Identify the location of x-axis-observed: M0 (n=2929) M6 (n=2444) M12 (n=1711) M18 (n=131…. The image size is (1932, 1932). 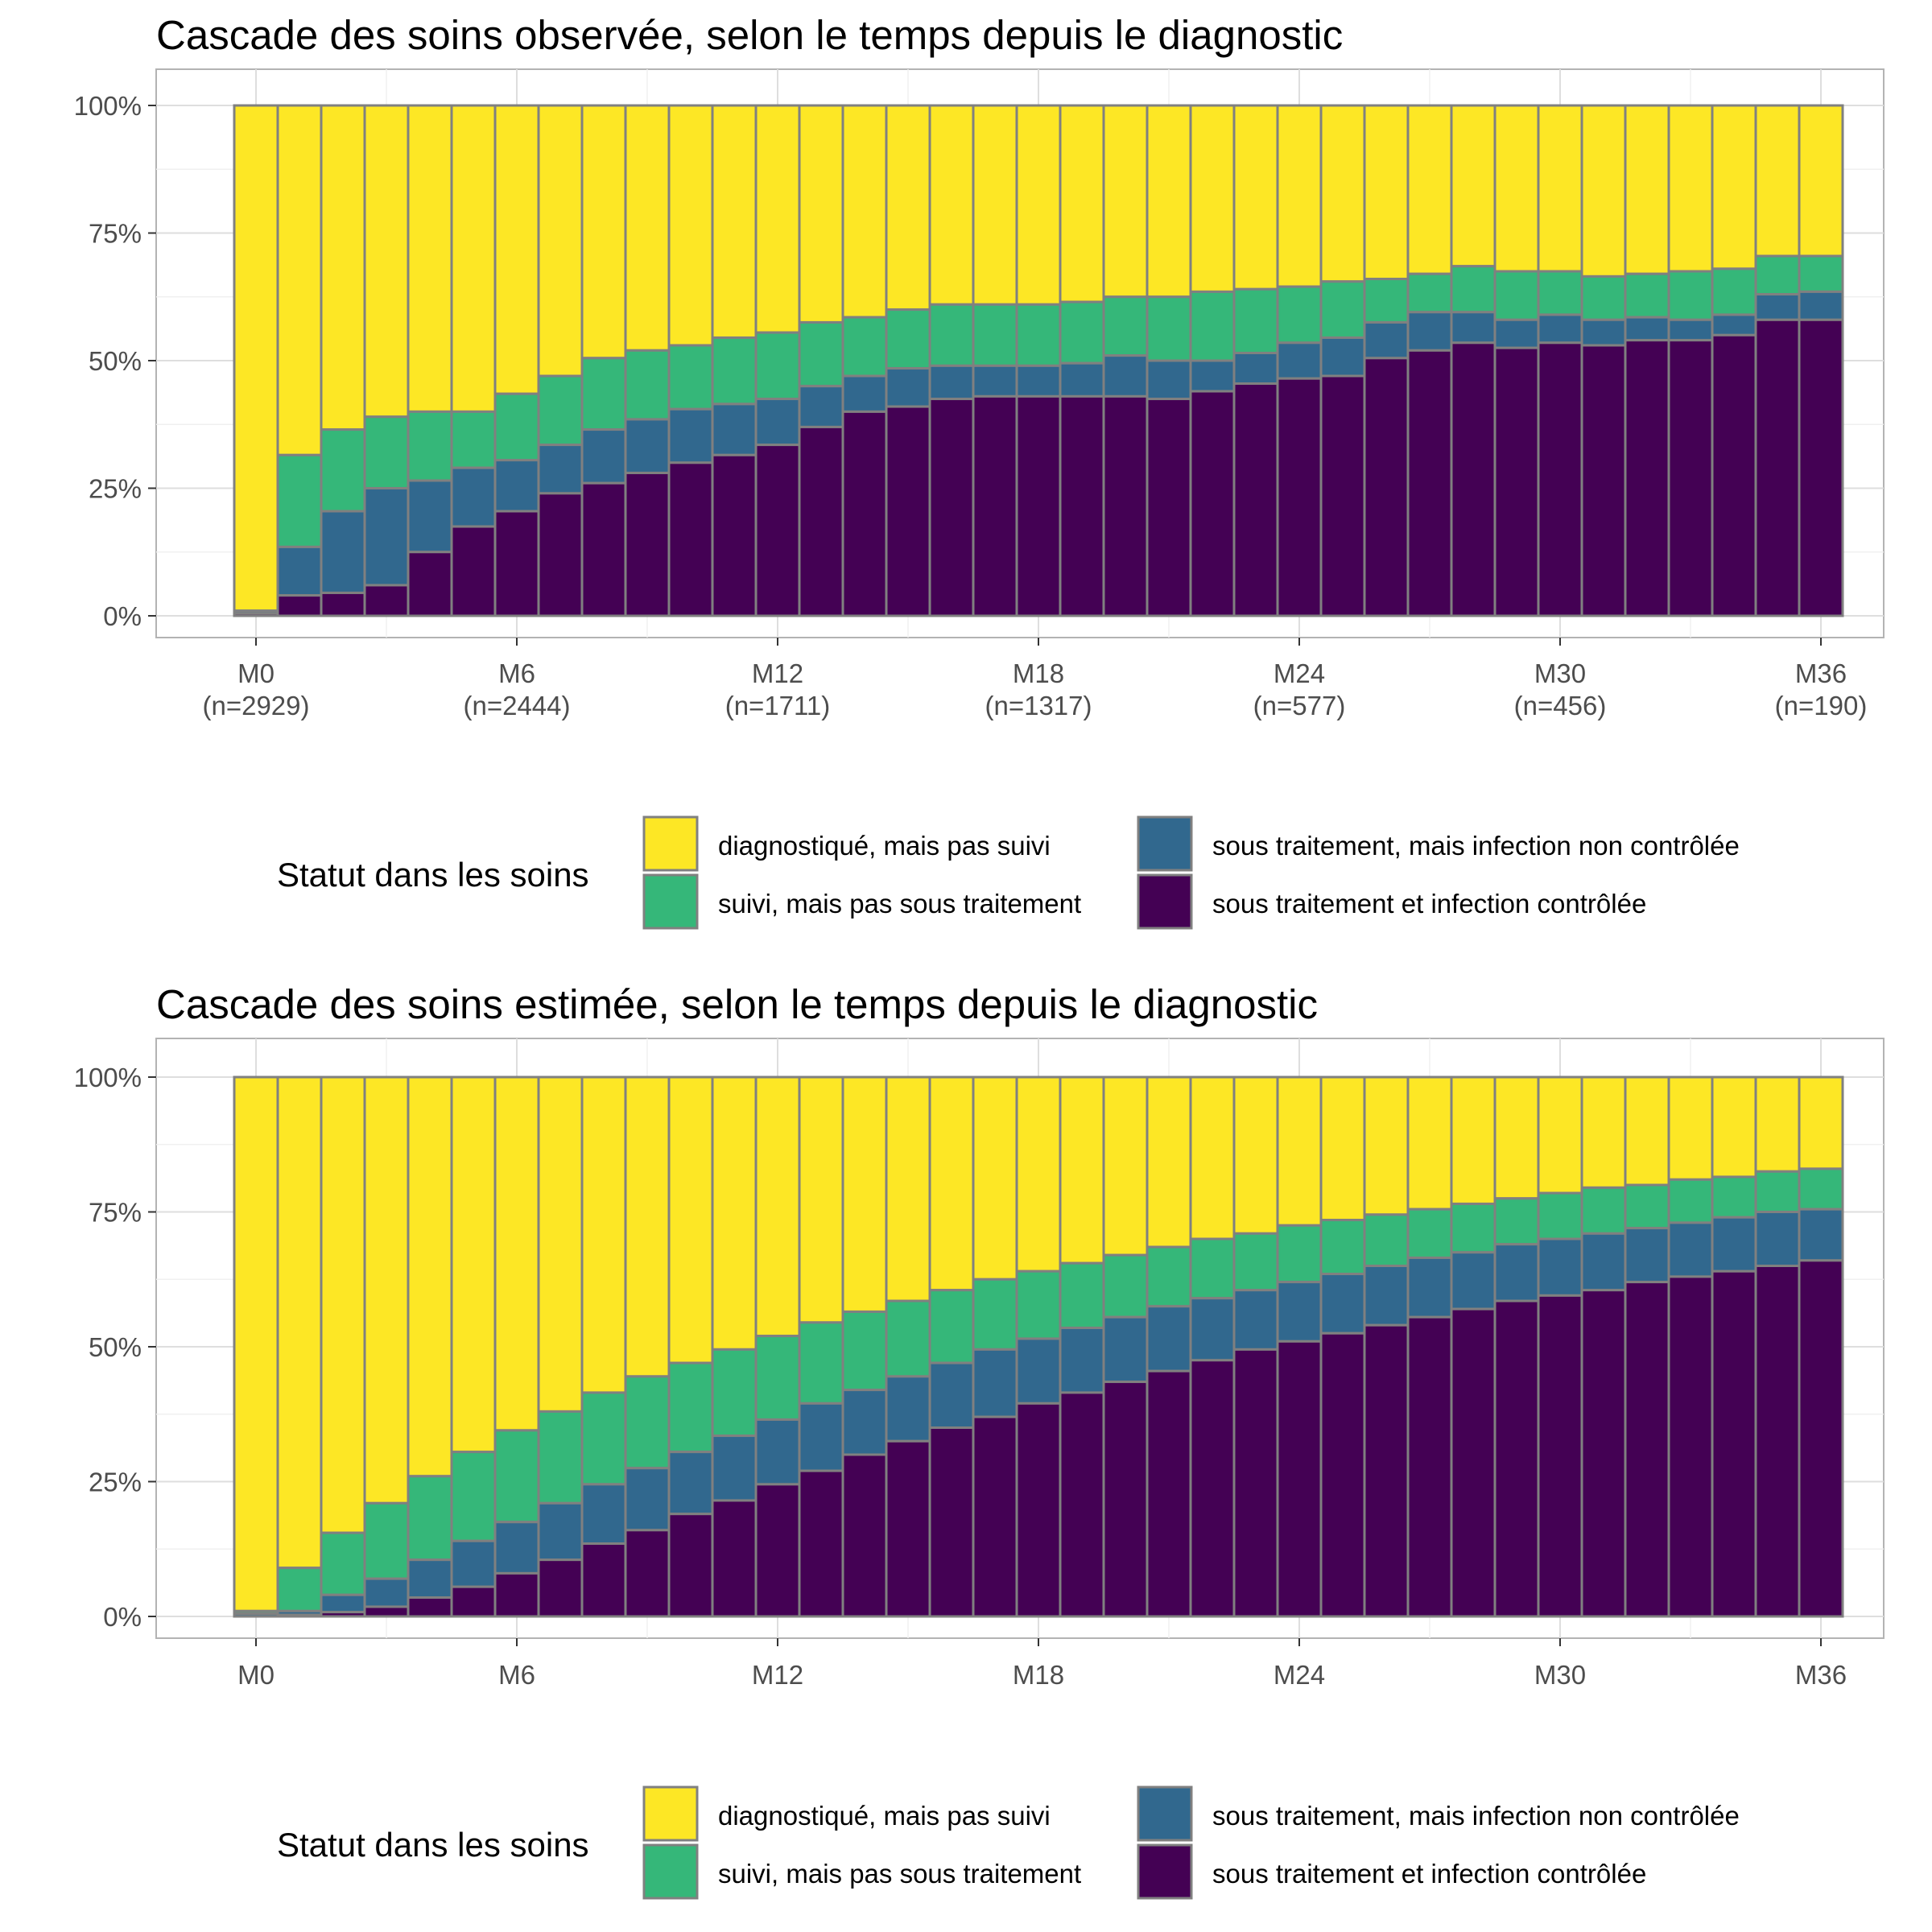
(1034, 679).